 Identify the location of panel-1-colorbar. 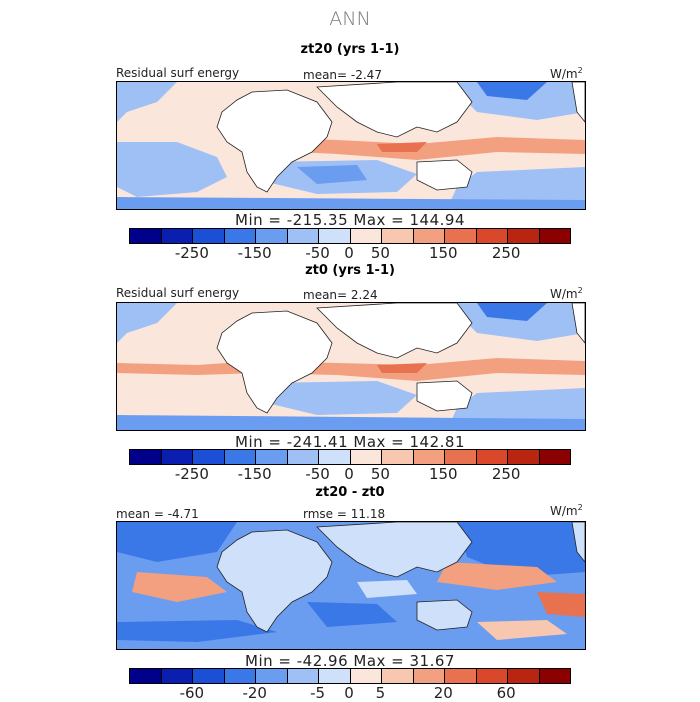
(350, 236).